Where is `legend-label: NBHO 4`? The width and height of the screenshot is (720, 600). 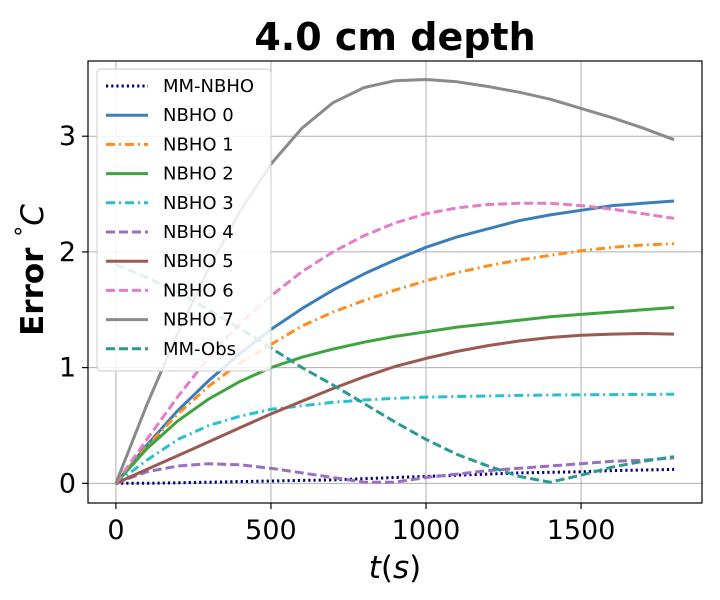 legend-label: NBHO 4 is located at coordinates (198, 232).